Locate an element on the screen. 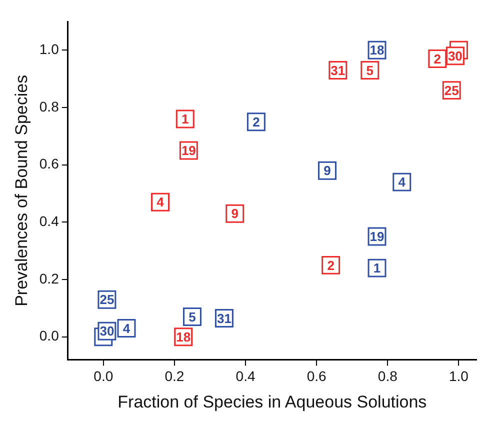 This screenshot has width=498, height=425. y-axis-title: Prevalences of Bound Species is located at coordinates (21, 190).